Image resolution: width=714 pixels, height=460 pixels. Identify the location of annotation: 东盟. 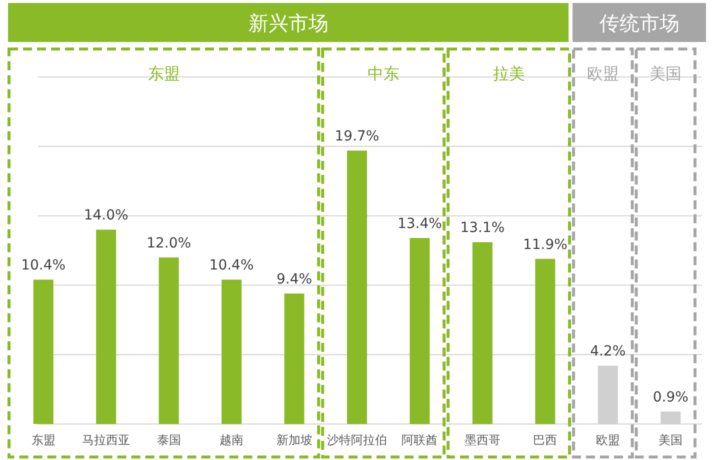
(164, 73).